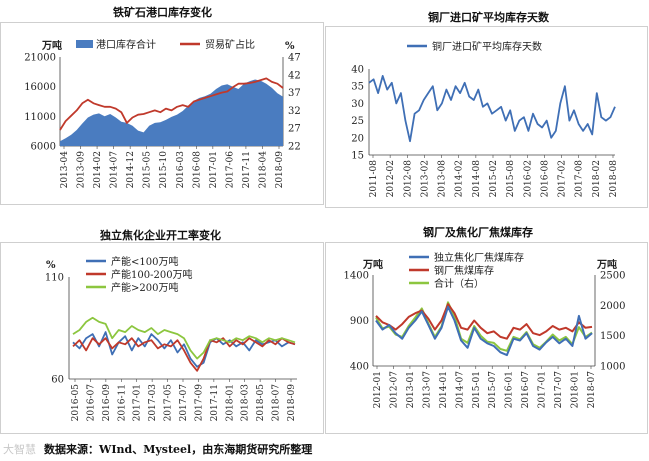  Describe the element at coordinates (510, 389) in the screenshot. I see `x-tick-2016-01: 2016-01` at that location.